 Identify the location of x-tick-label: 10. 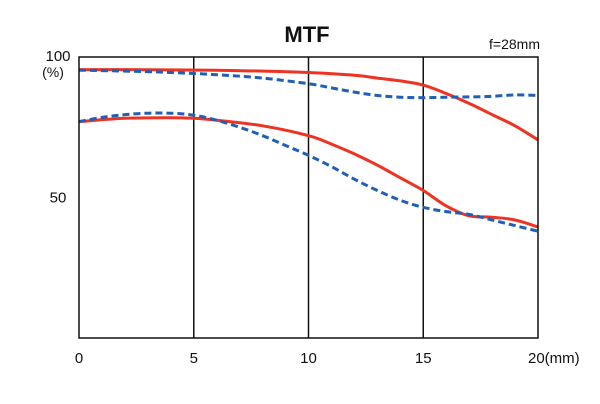
(308, 358).